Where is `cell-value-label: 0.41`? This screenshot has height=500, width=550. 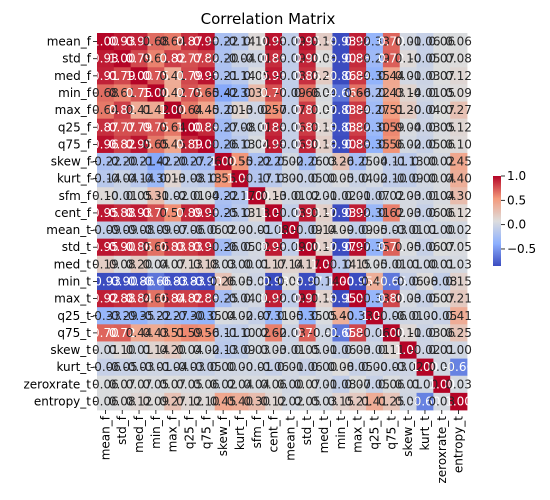
cell-value-label: 0.41 is located at coordinates (139, 110).